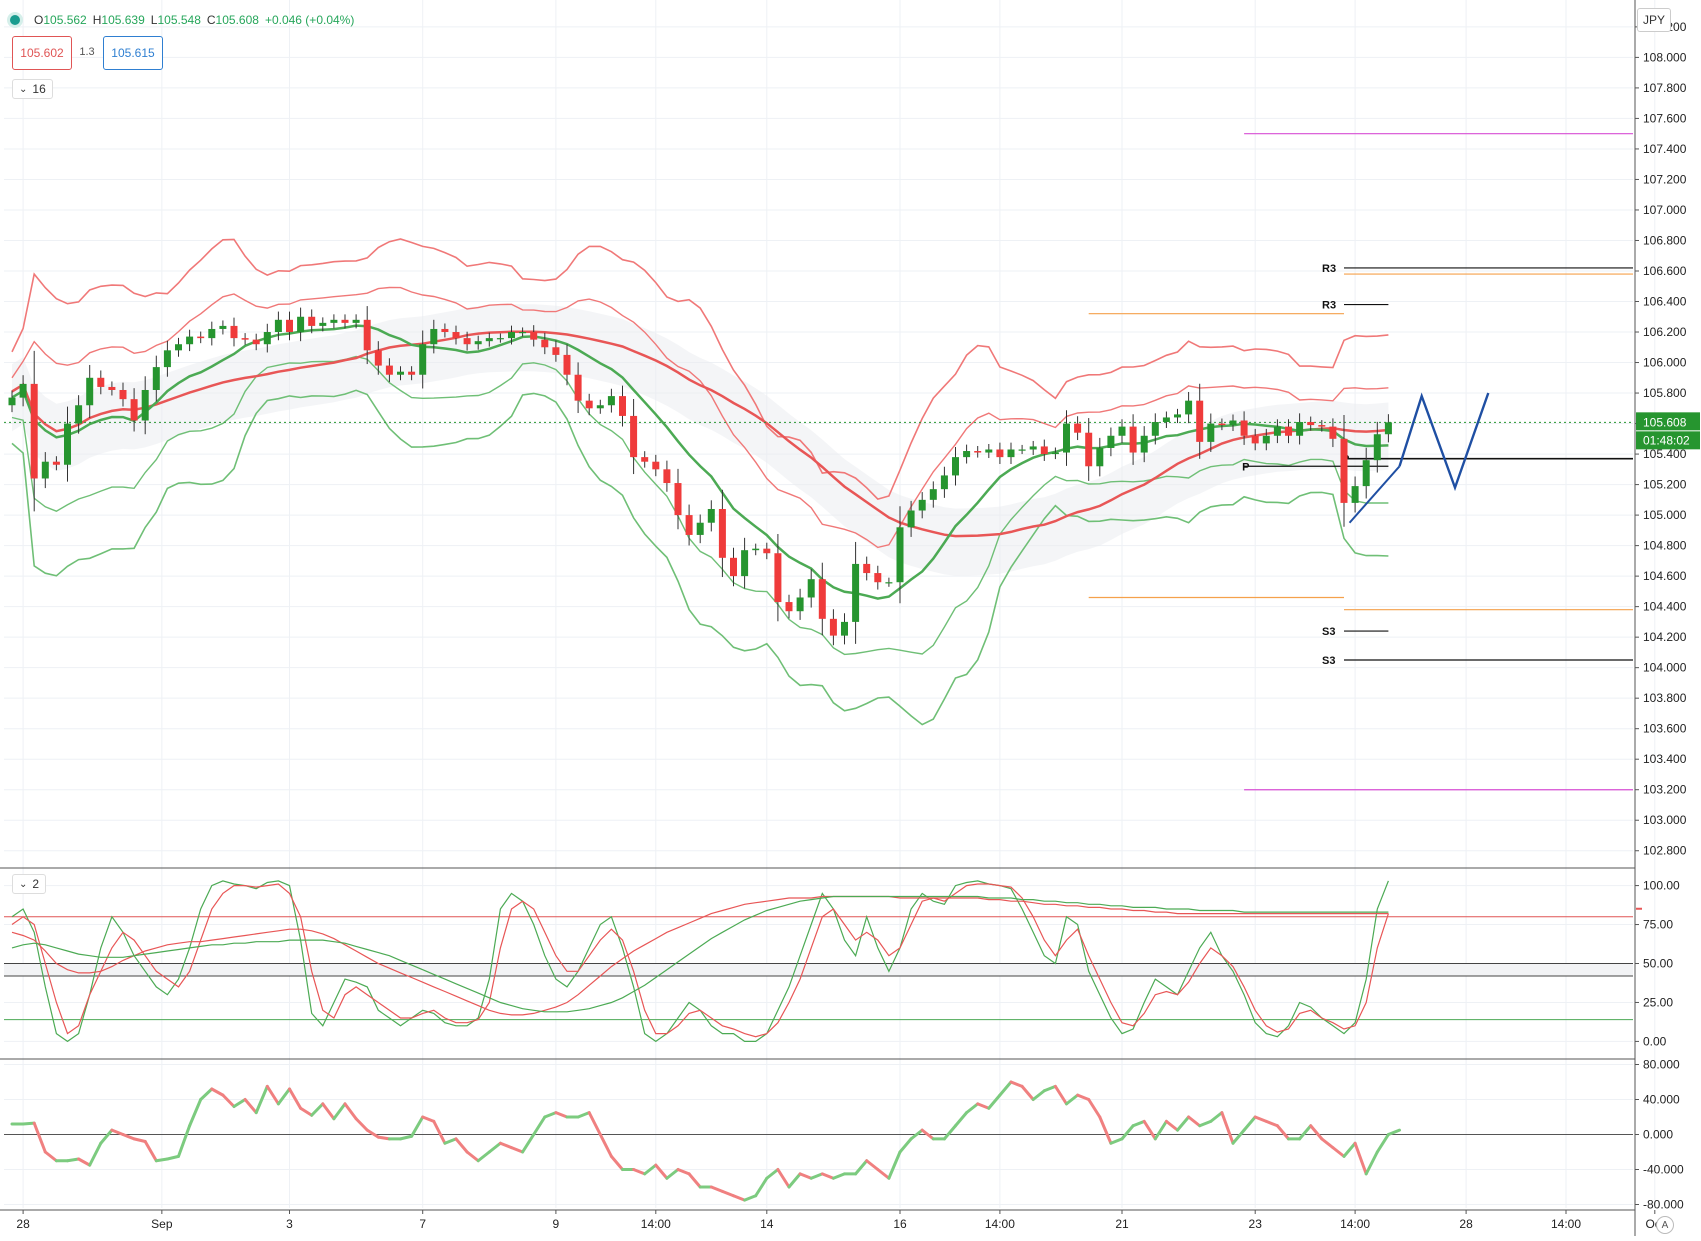 This screenshot has width=1701, height=1241. I want to click on sell-button: 105.602, so click(42, 53).